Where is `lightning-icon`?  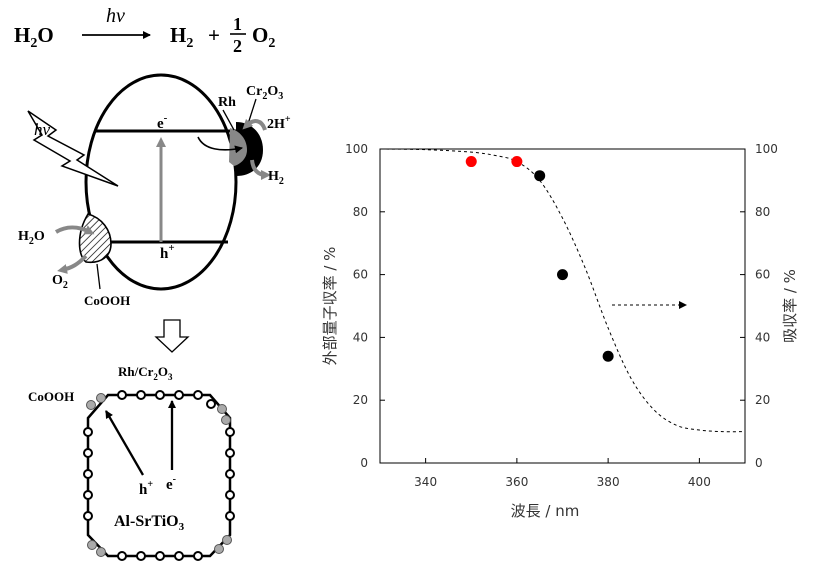
lightning-icon is located at coordinates (73, 148).